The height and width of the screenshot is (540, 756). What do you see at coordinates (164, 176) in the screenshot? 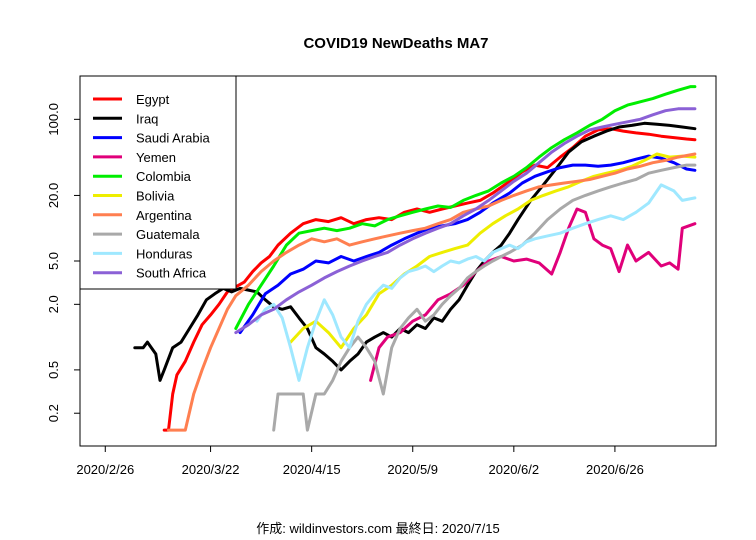
I see `legend-entry: Colombia` at bounding box center [164, 176].